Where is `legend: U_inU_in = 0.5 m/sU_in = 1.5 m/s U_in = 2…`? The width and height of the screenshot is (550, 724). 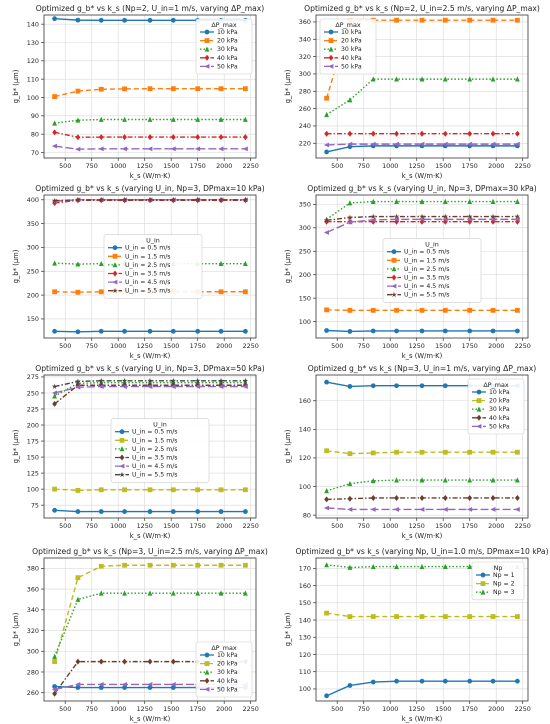
legend: U_inU_in = 0.5 m/sU_in = 1.5 m/s U_in = 2… is located at coordinates (432, 270).